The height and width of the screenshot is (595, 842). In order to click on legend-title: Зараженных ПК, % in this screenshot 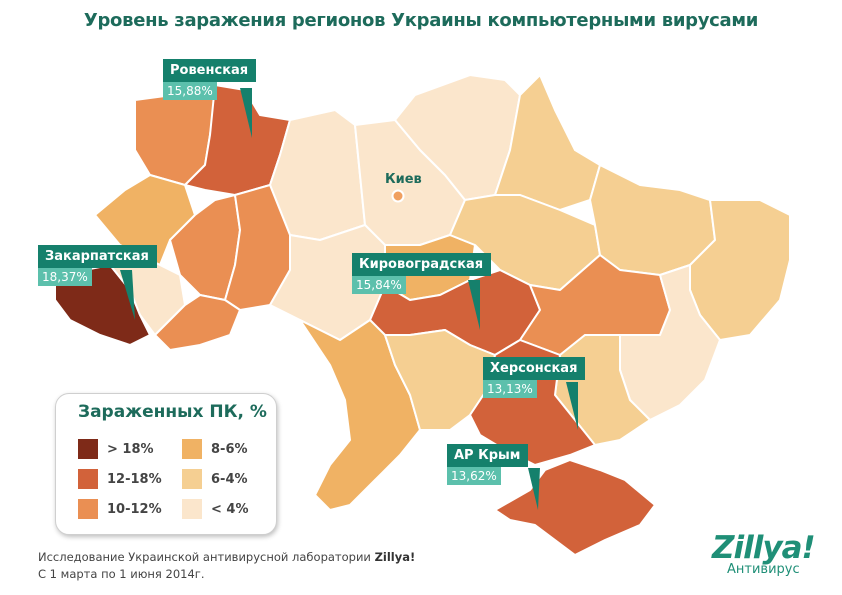, I will do `click(172, 412)`.